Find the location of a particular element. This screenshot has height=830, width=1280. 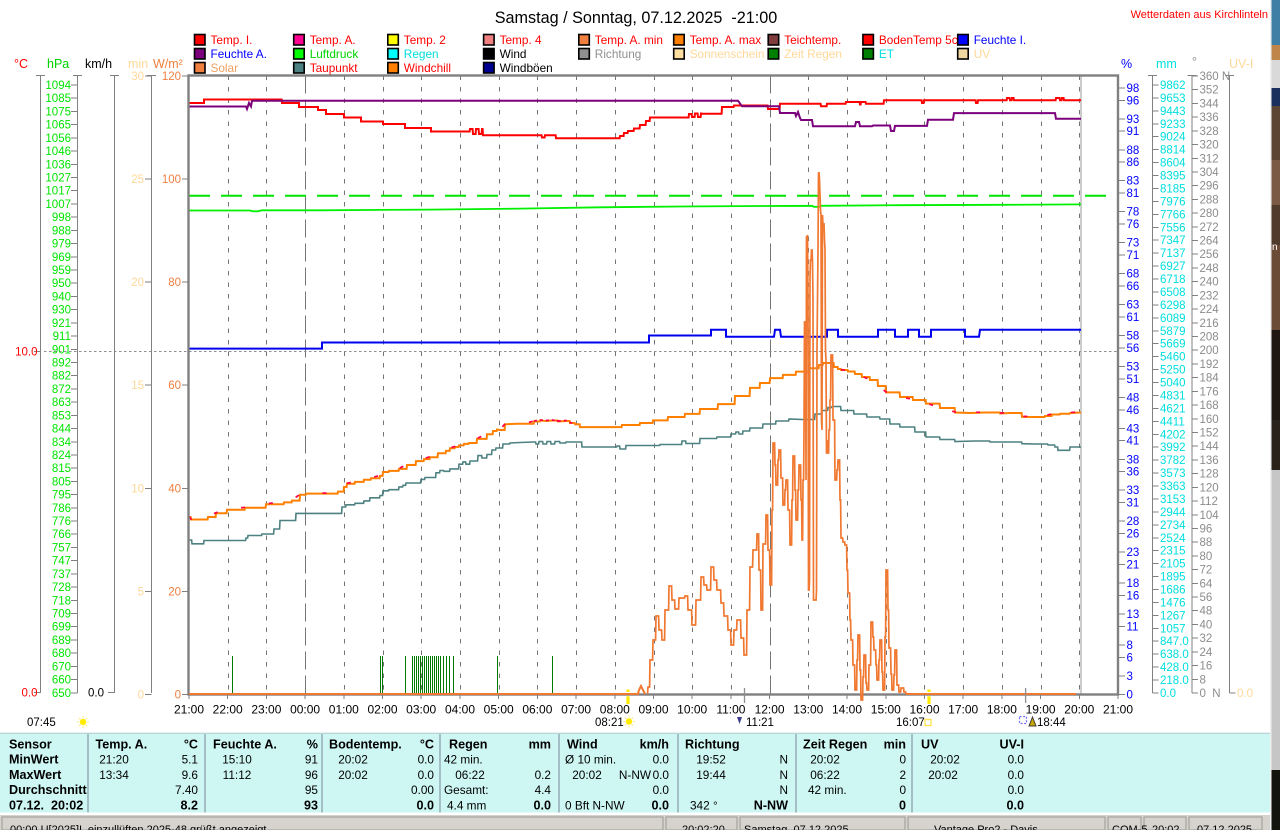

svg-text: 16 is located at coordinates (1133, 597).